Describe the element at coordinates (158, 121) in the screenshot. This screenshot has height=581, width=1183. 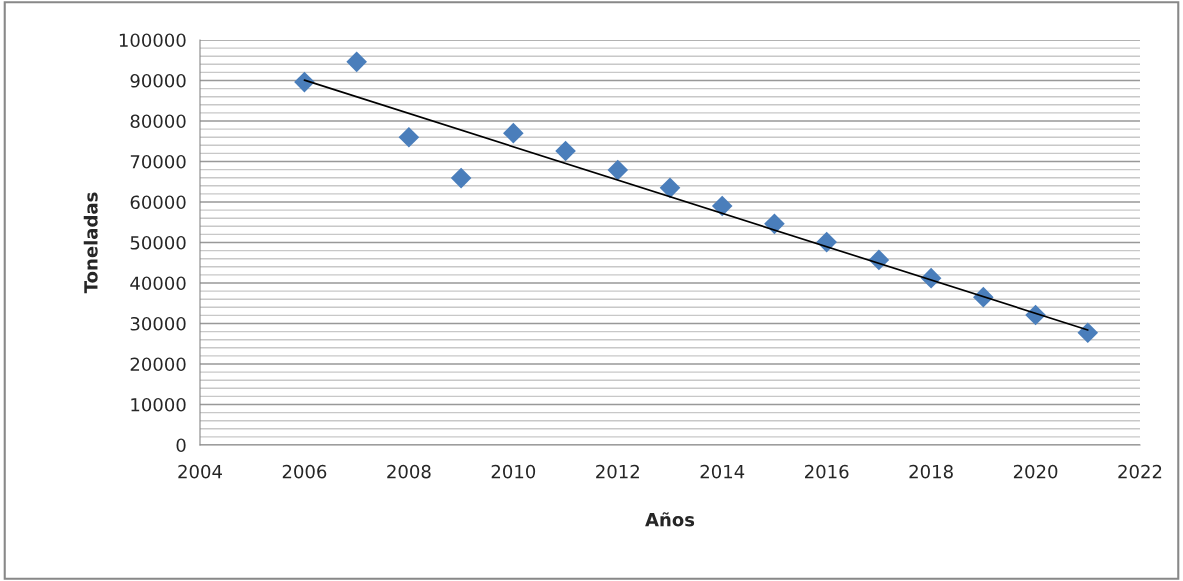
I see `y-tick-label: 80000` at that location.